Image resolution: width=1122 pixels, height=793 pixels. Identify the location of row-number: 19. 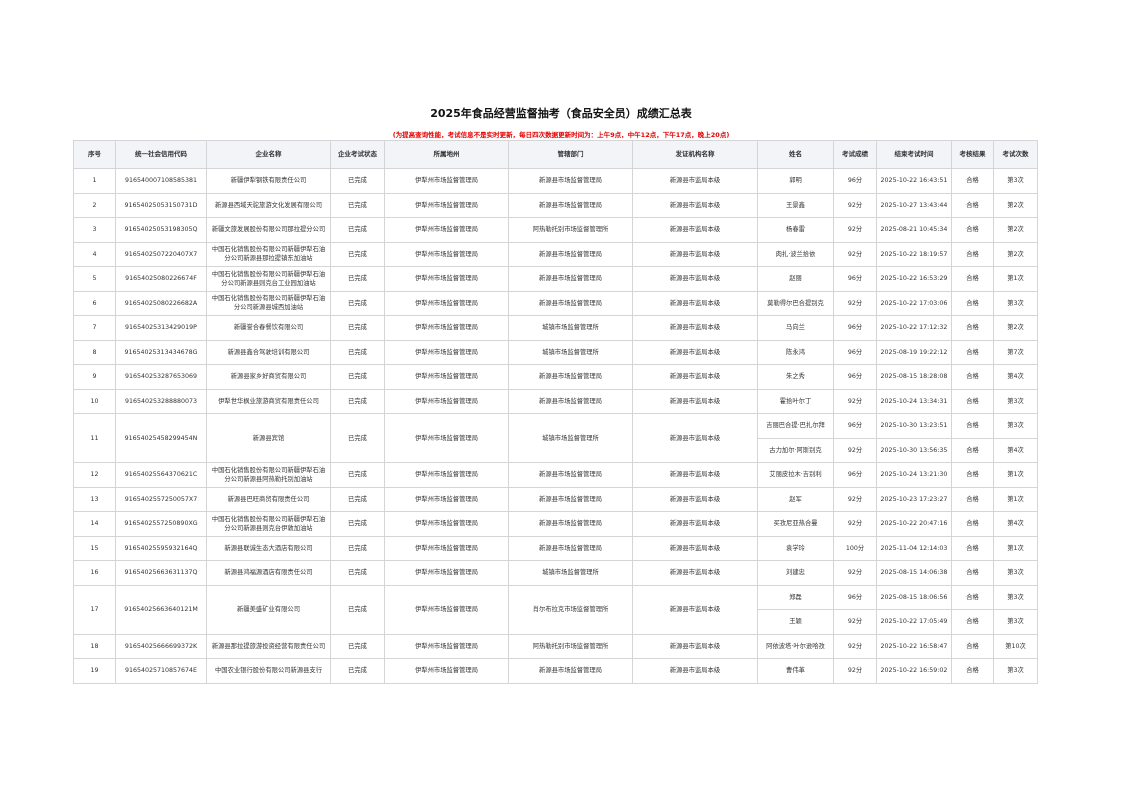
(94, 671).